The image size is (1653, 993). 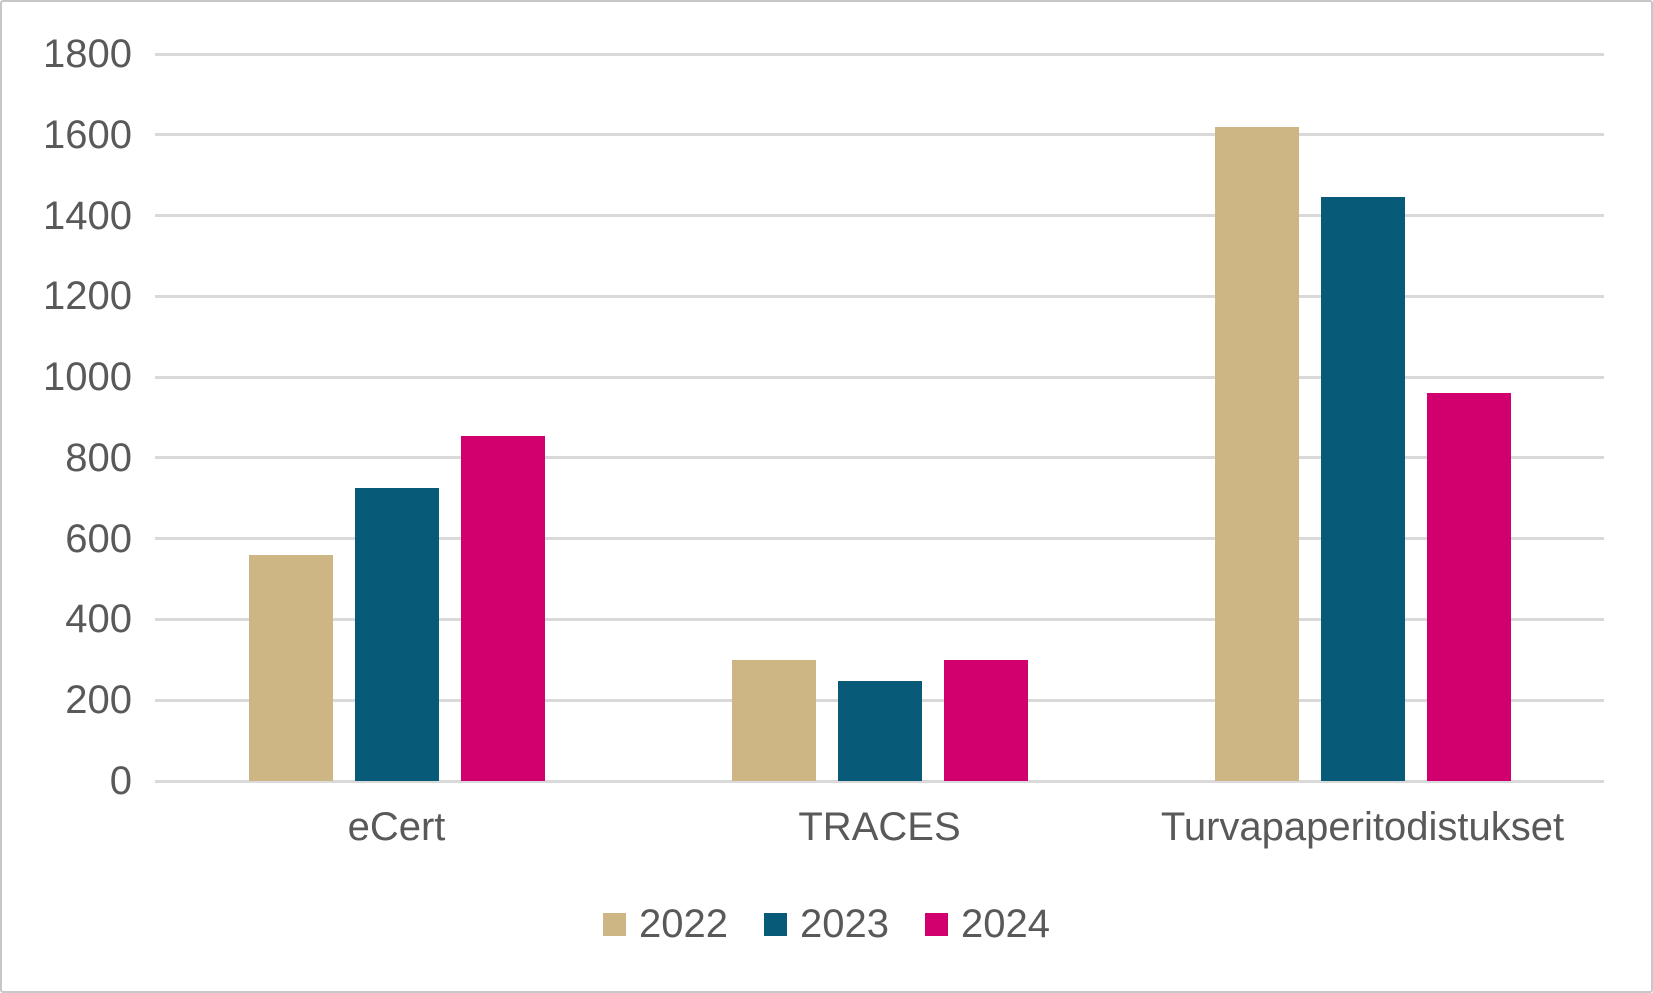 What do you see at coordinates (615, 924) in the screenshot?
I see `legend-swatch-2022` at bounding box center [615, 924].